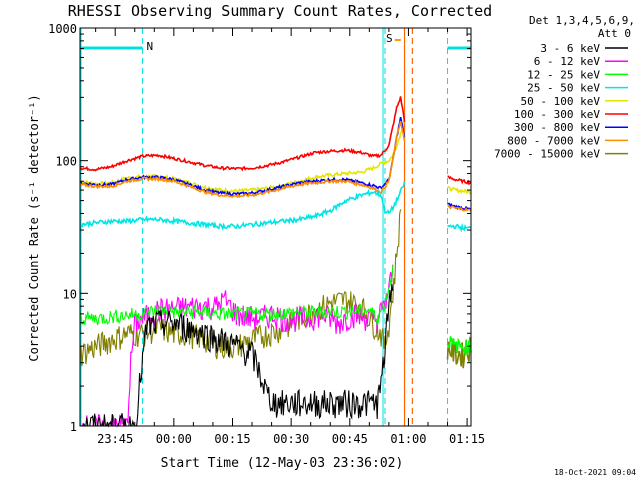  I want to click on night-bar-label: N, so click(150, 46).